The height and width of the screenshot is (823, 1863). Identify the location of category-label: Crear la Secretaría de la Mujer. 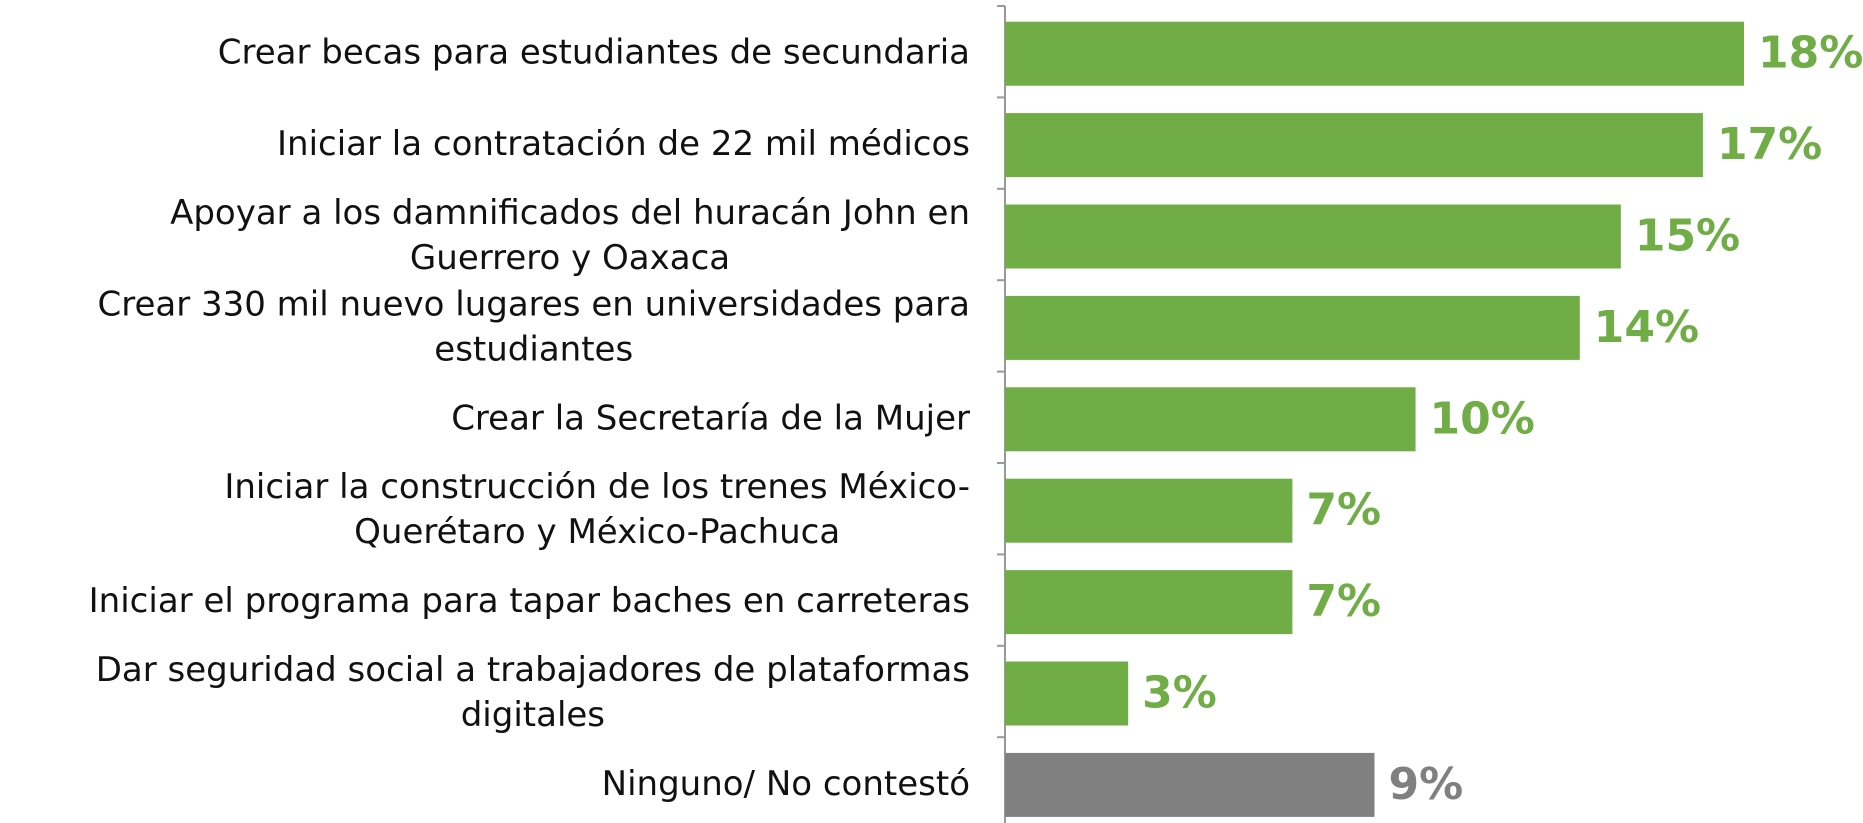
(710, 418).